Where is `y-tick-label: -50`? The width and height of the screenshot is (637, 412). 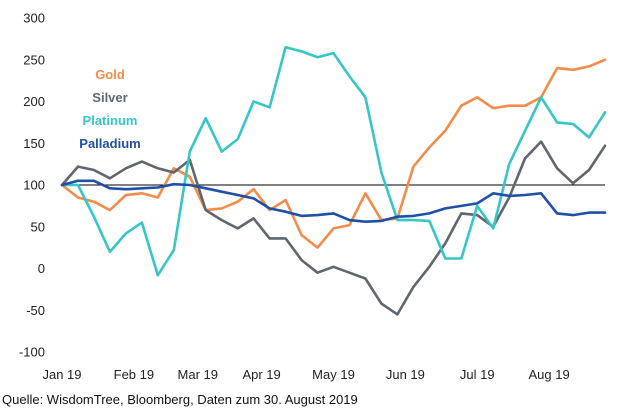 y-tick-label: -50 is located at coordinates (35, 310).